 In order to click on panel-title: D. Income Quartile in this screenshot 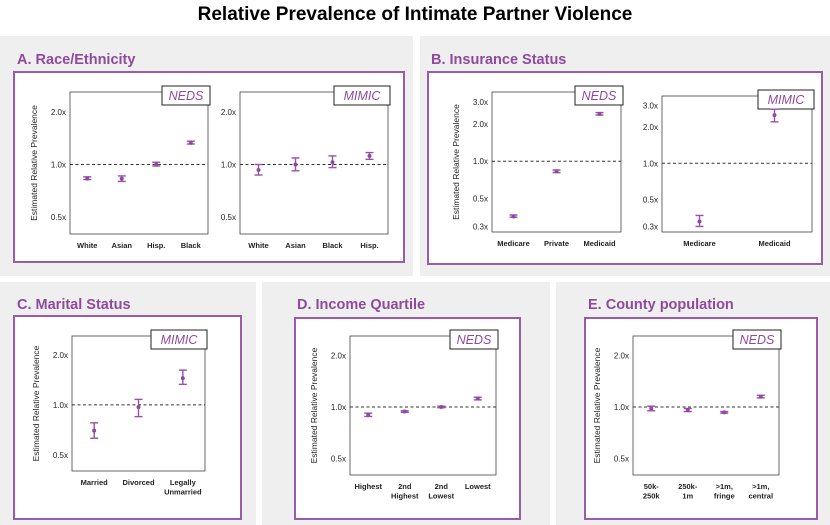, I will do `click(361, 305)`.